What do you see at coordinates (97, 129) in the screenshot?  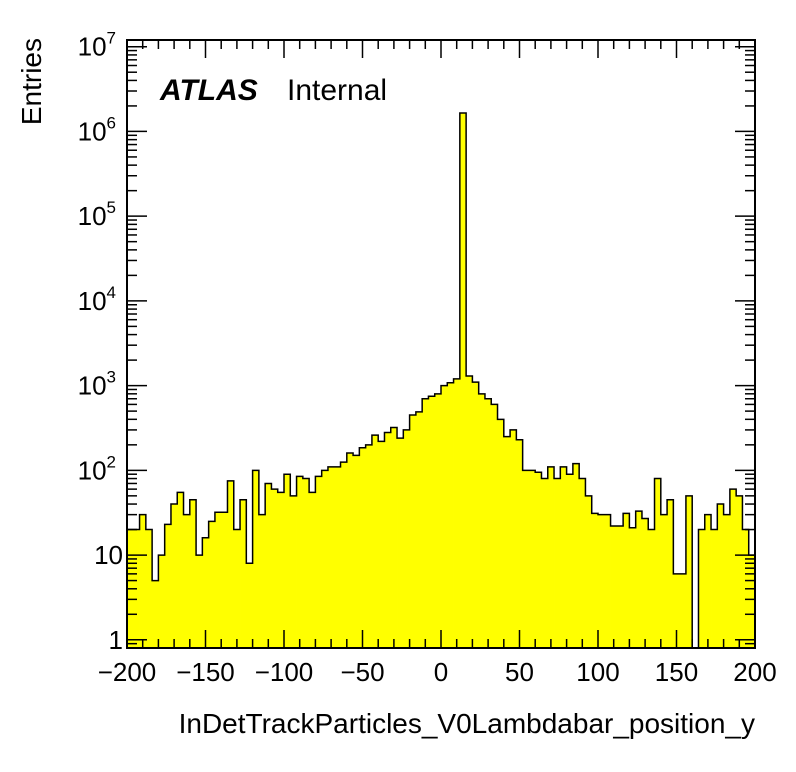 I see `y-tick-label: 10⁶` at bounding box center [97, 129].